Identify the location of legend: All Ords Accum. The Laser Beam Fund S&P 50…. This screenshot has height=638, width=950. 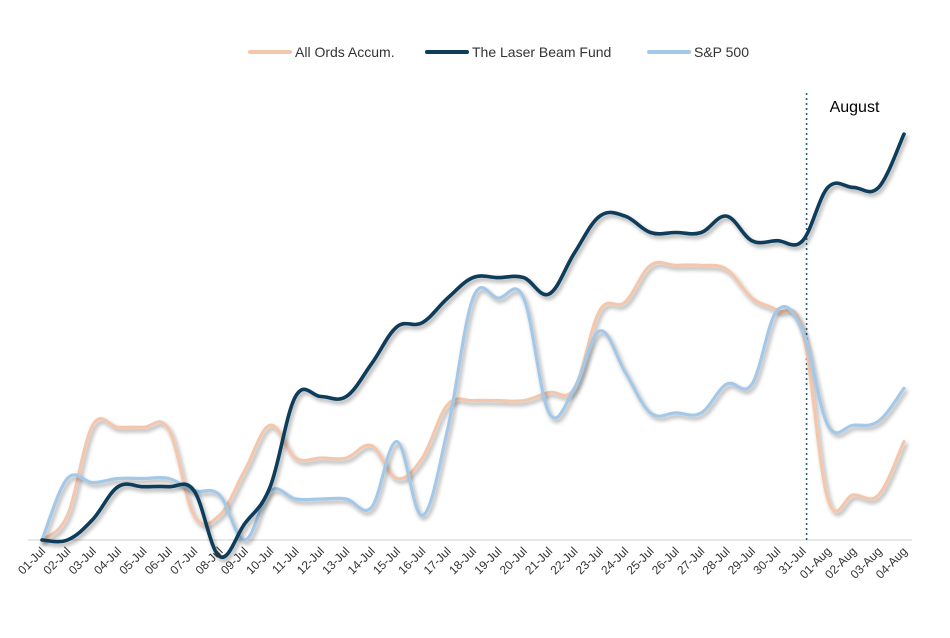
(498, 52).